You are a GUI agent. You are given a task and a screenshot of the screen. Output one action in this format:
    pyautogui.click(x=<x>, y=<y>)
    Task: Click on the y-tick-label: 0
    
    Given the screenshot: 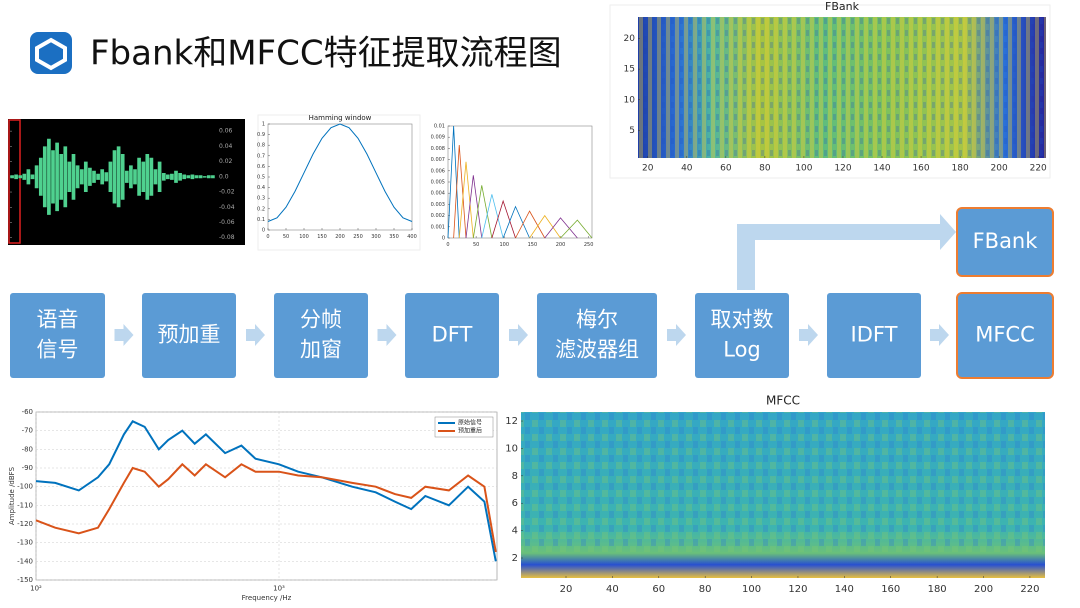 What is the action you would take?
    pyautogui.click(x=443, y=239)
    